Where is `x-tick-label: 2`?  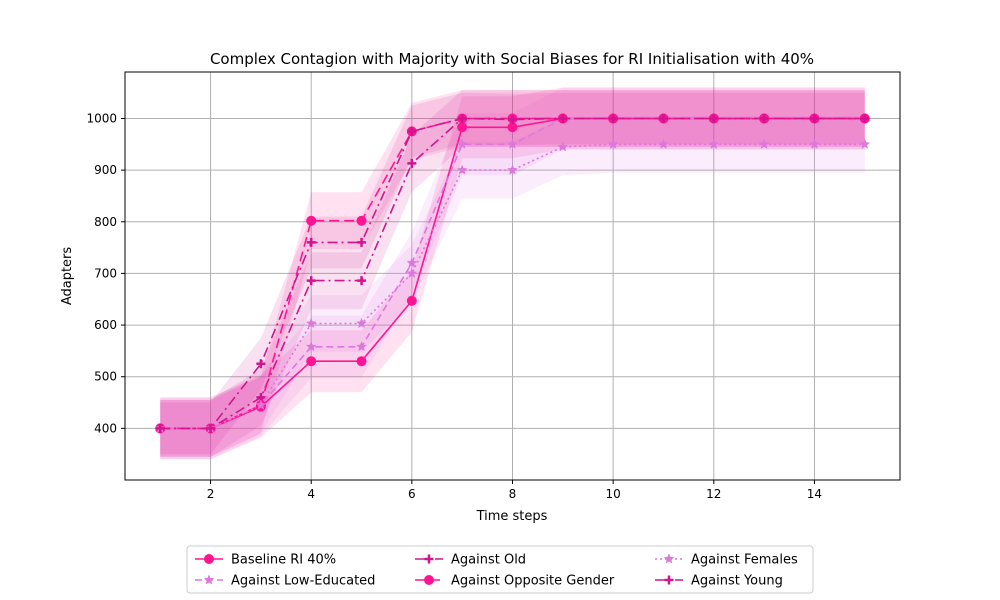 x-tick-label: 2 is located at coordinates (211, 494).